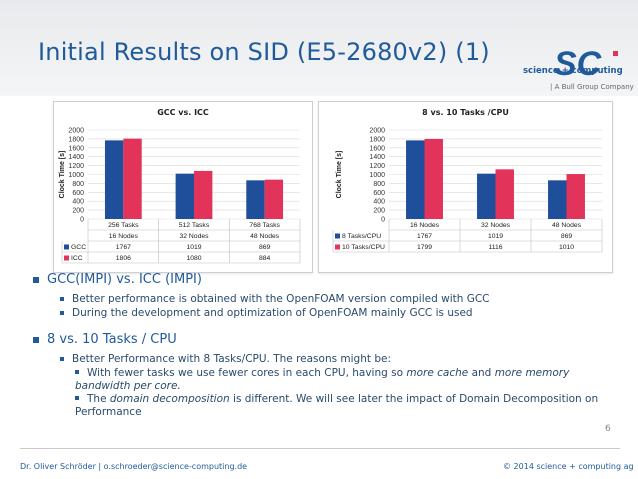  Describe the element at coordinates (183, 112) in the screenshot. I see `chart-title: GCC vs. ICC` at that location.